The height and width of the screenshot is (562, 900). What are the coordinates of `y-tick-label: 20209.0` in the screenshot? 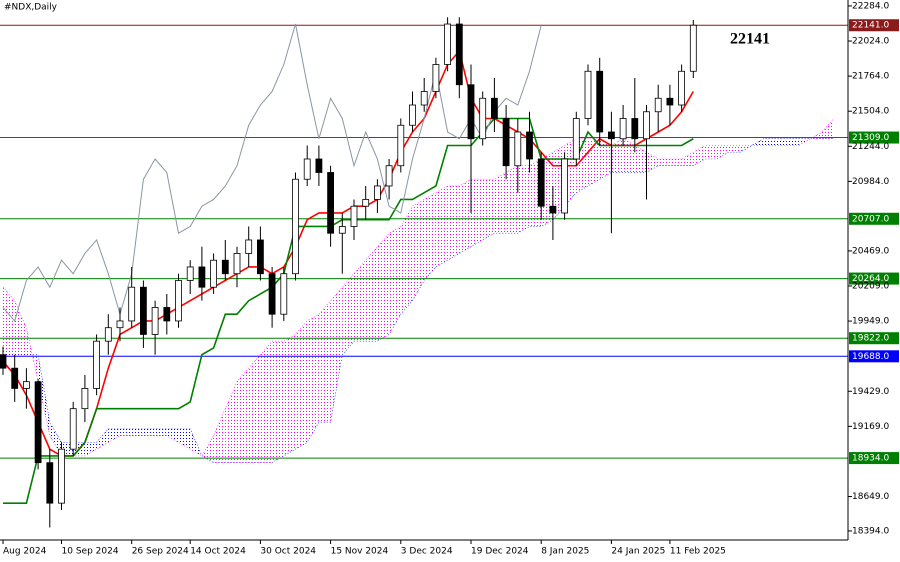 It's located at (870, 286).